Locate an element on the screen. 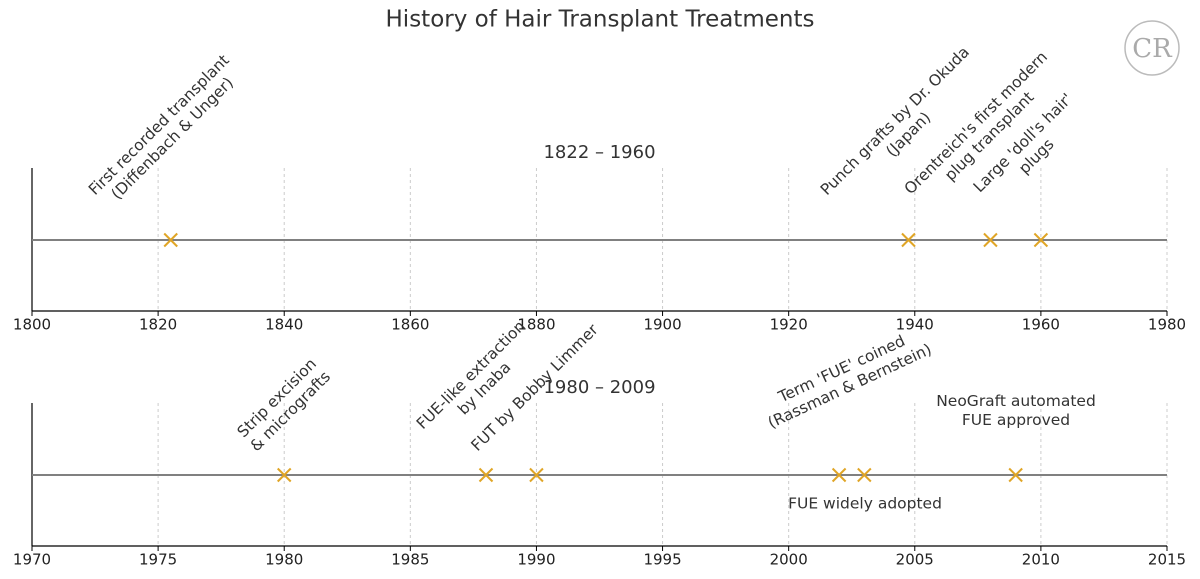 The height and width of the screenshot is (579, 1200). event-label-line: NeoGraft automated is located at coordinates (1016, 401).